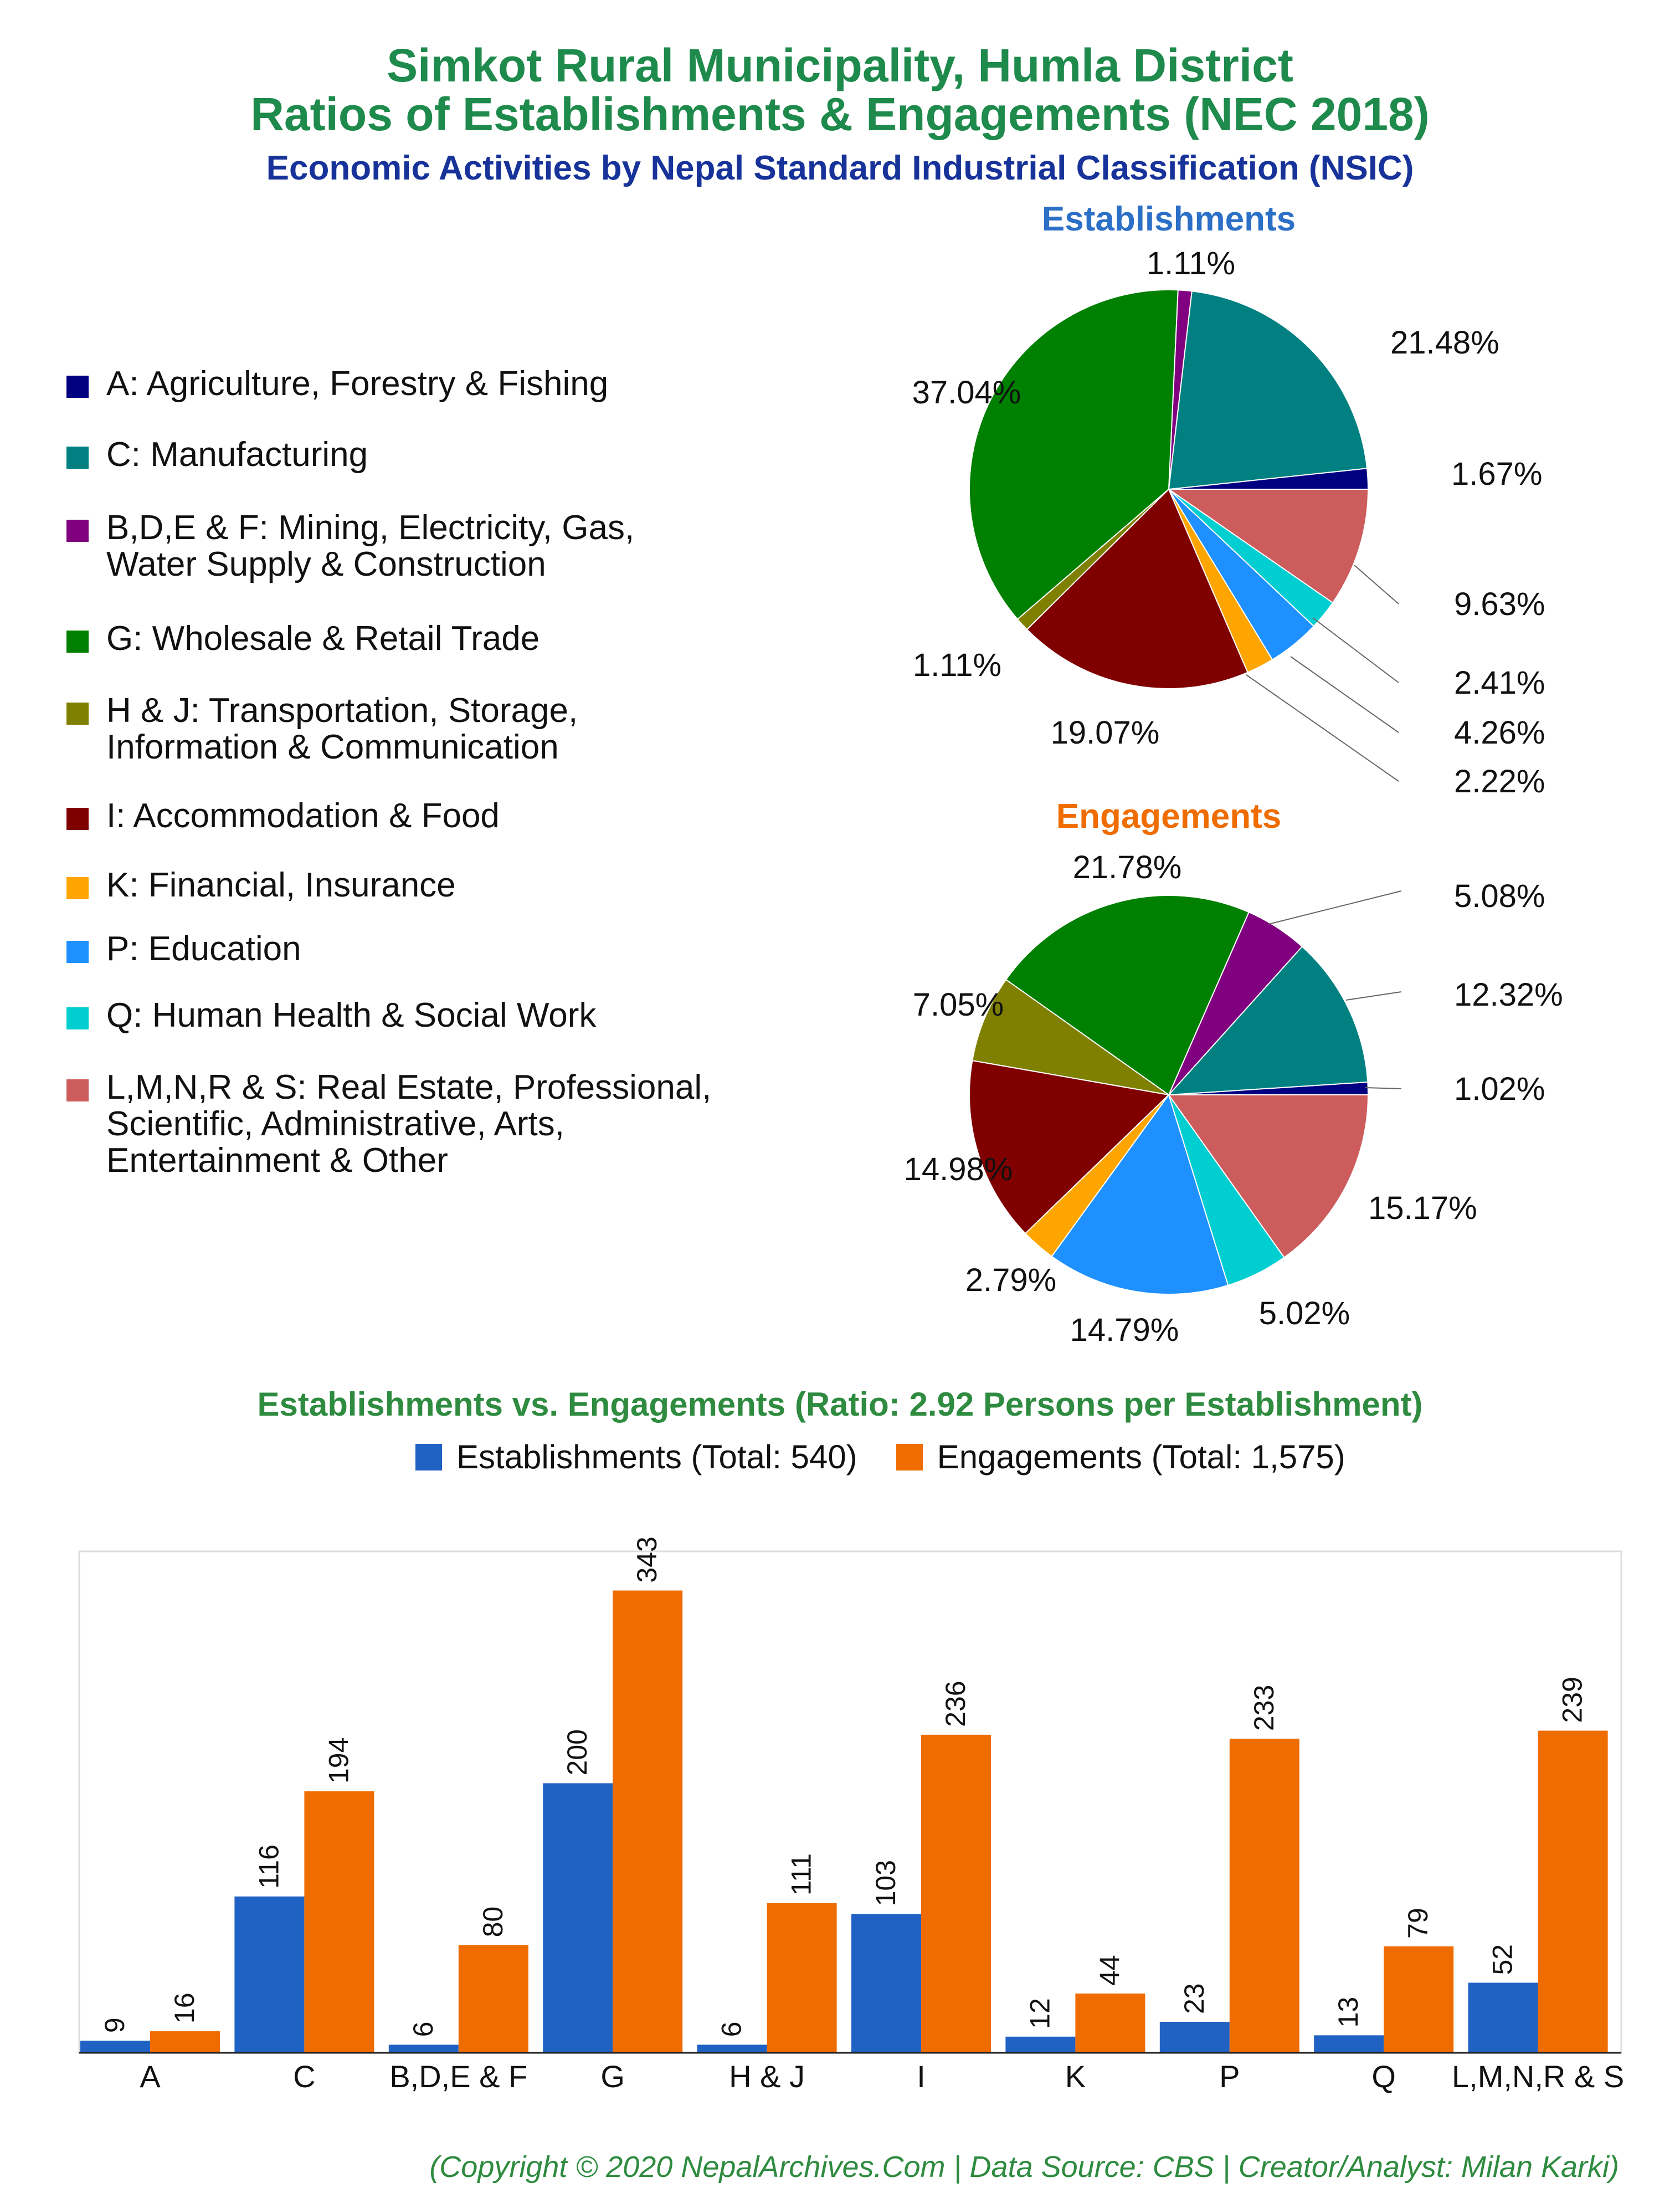  I want to click on legend-item-p: P: Education, so click(183, 949).